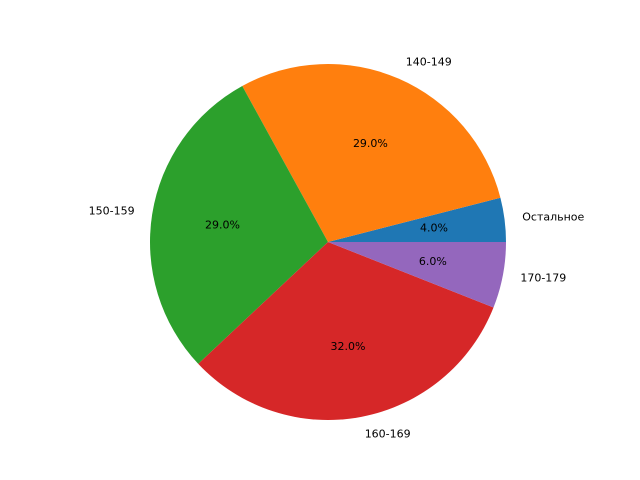 The image size is (640, 480). What do you see at coordinates (112, 210) in the screenshot?
I see `slice-label: 150-159` at bounding box center [112, 210].